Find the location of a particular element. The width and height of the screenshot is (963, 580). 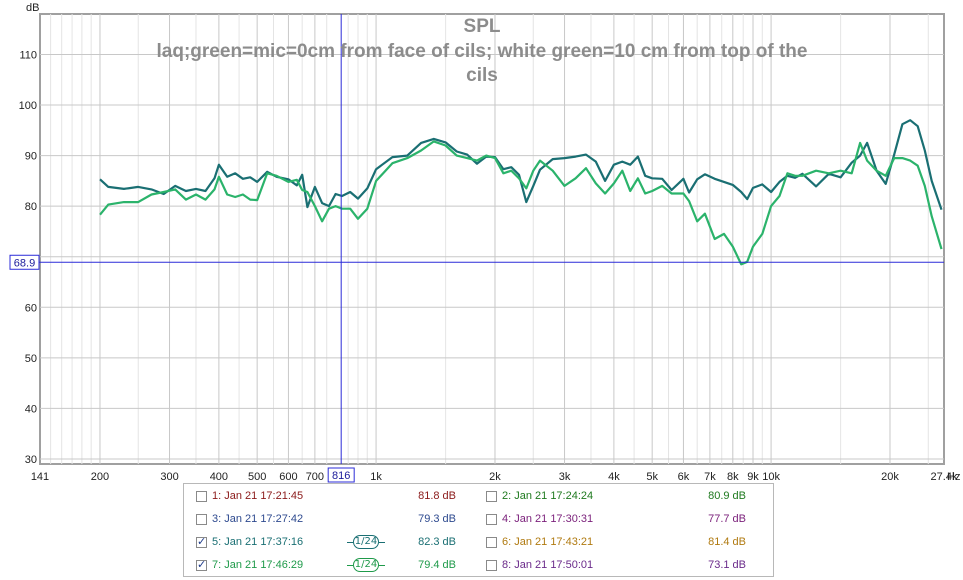

legend-label: 8: Jan 21 17:50:01 is located at coordinates (548, 565).